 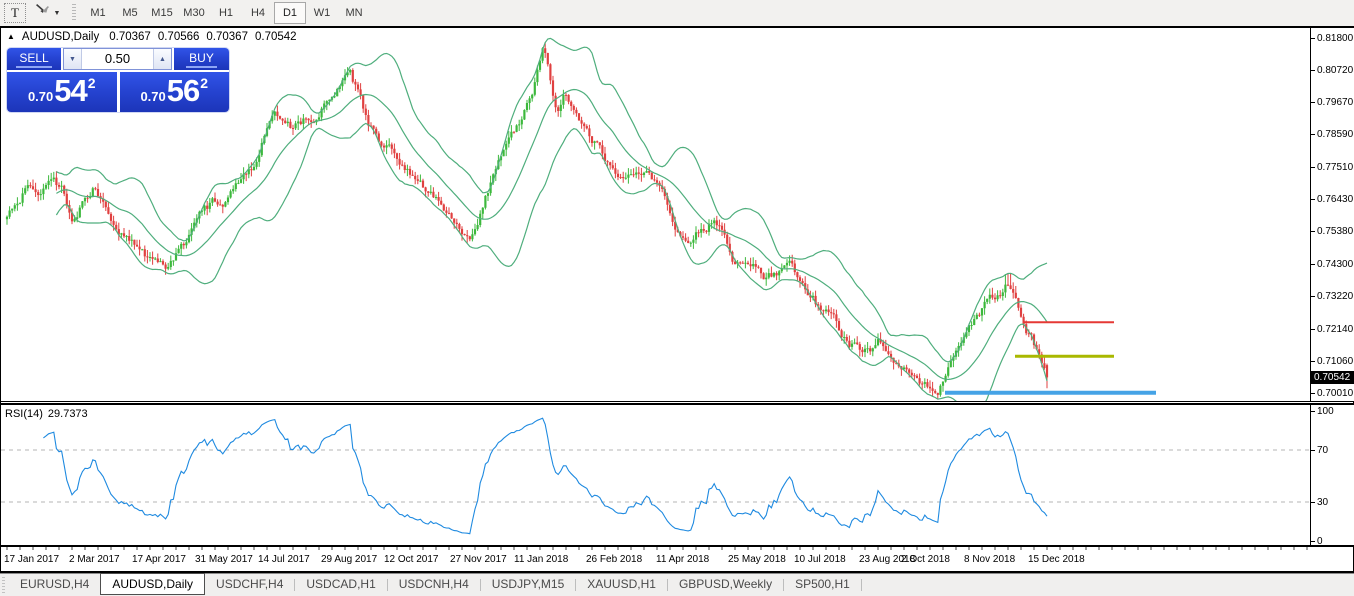 What do you see at coordinates (42, 13) in the screenshot?
I see `arrows-icon` at bounding box center [42, 13].